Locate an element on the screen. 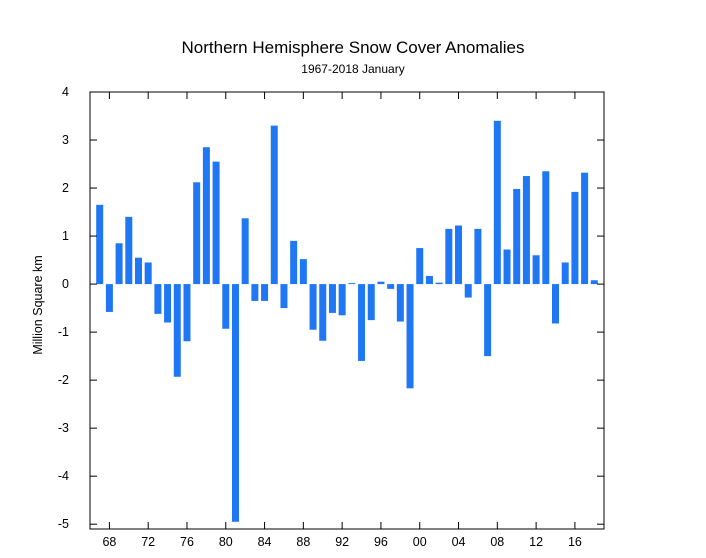  bar-1992 is located at coordinates (342, 300).